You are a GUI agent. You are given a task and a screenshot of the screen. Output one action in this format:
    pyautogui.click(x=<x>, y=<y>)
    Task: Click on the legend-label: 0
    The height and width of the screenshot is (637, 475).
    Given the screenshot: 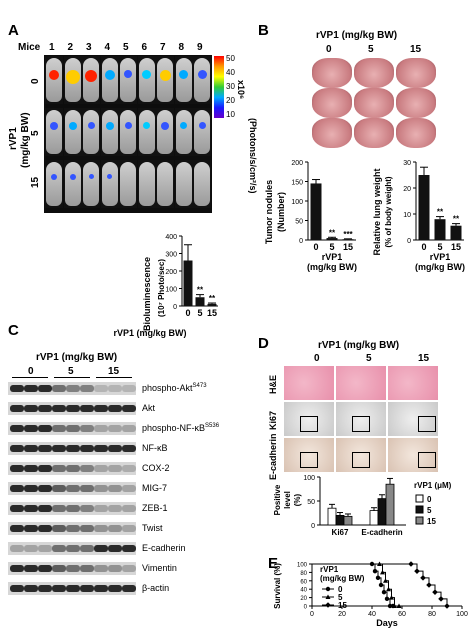 What is the action you would take?
    pyautogui.click(x=429, y=499)
    